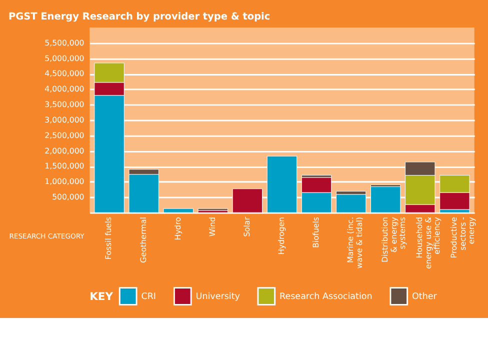  I want to click on y-tick-label: 4,500,000, so click(64, 73).